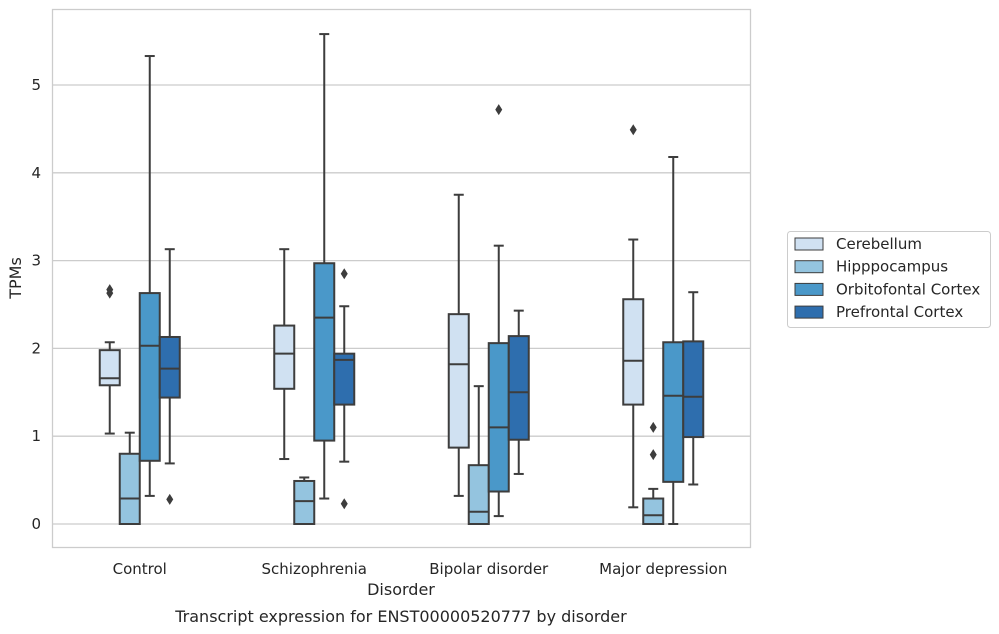 This screenshot has height=634, width=999. Describe the element at coordinates (36, 304) in the screenshot. I see `y-tick-labels: 0 1 2 3 4 5` at that location.